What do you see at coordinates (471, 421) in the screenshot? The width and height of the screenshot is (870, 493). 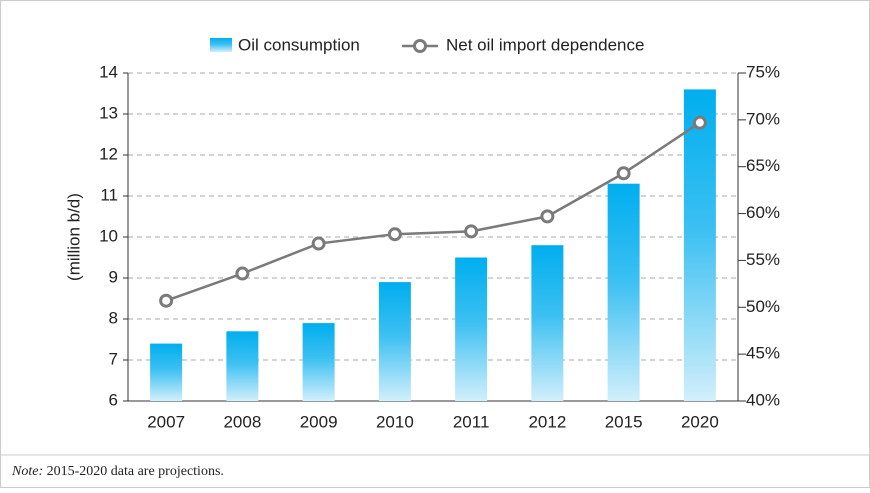 I see `x-tick-label: 2011` at bounding box center [471, 421].